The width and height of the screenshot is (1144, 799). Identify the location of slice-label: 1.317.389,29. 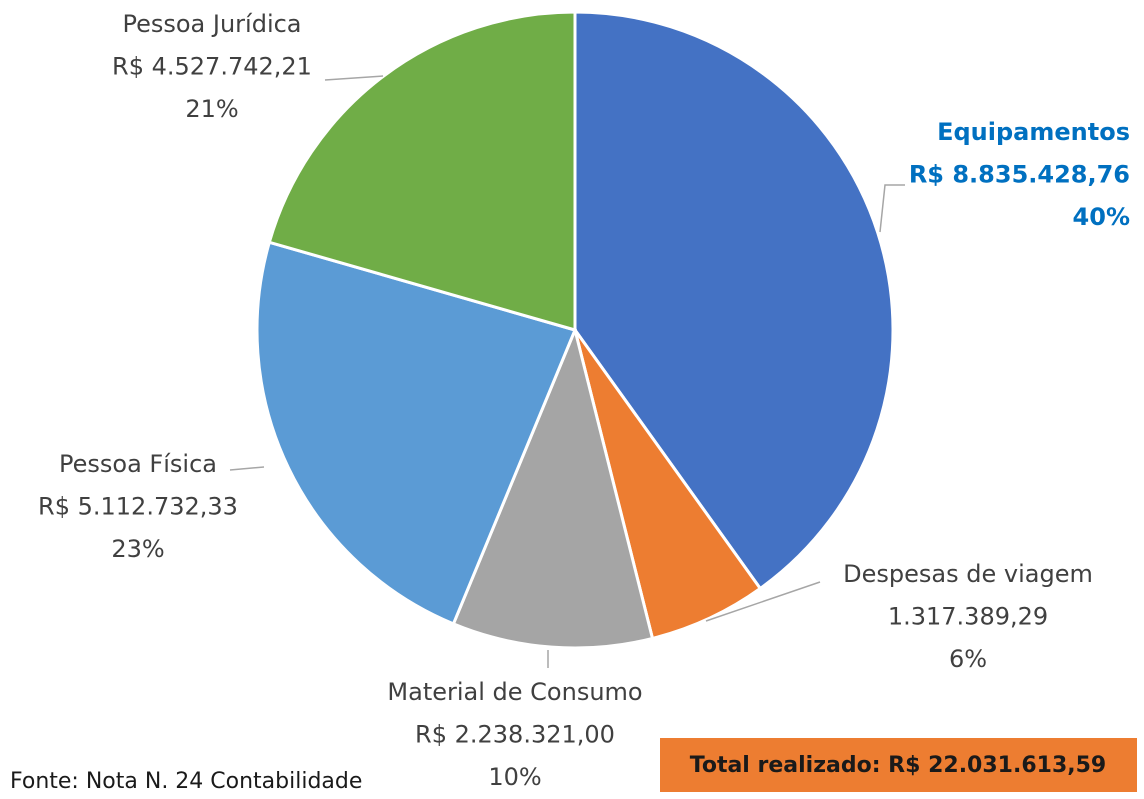
(968, 617).